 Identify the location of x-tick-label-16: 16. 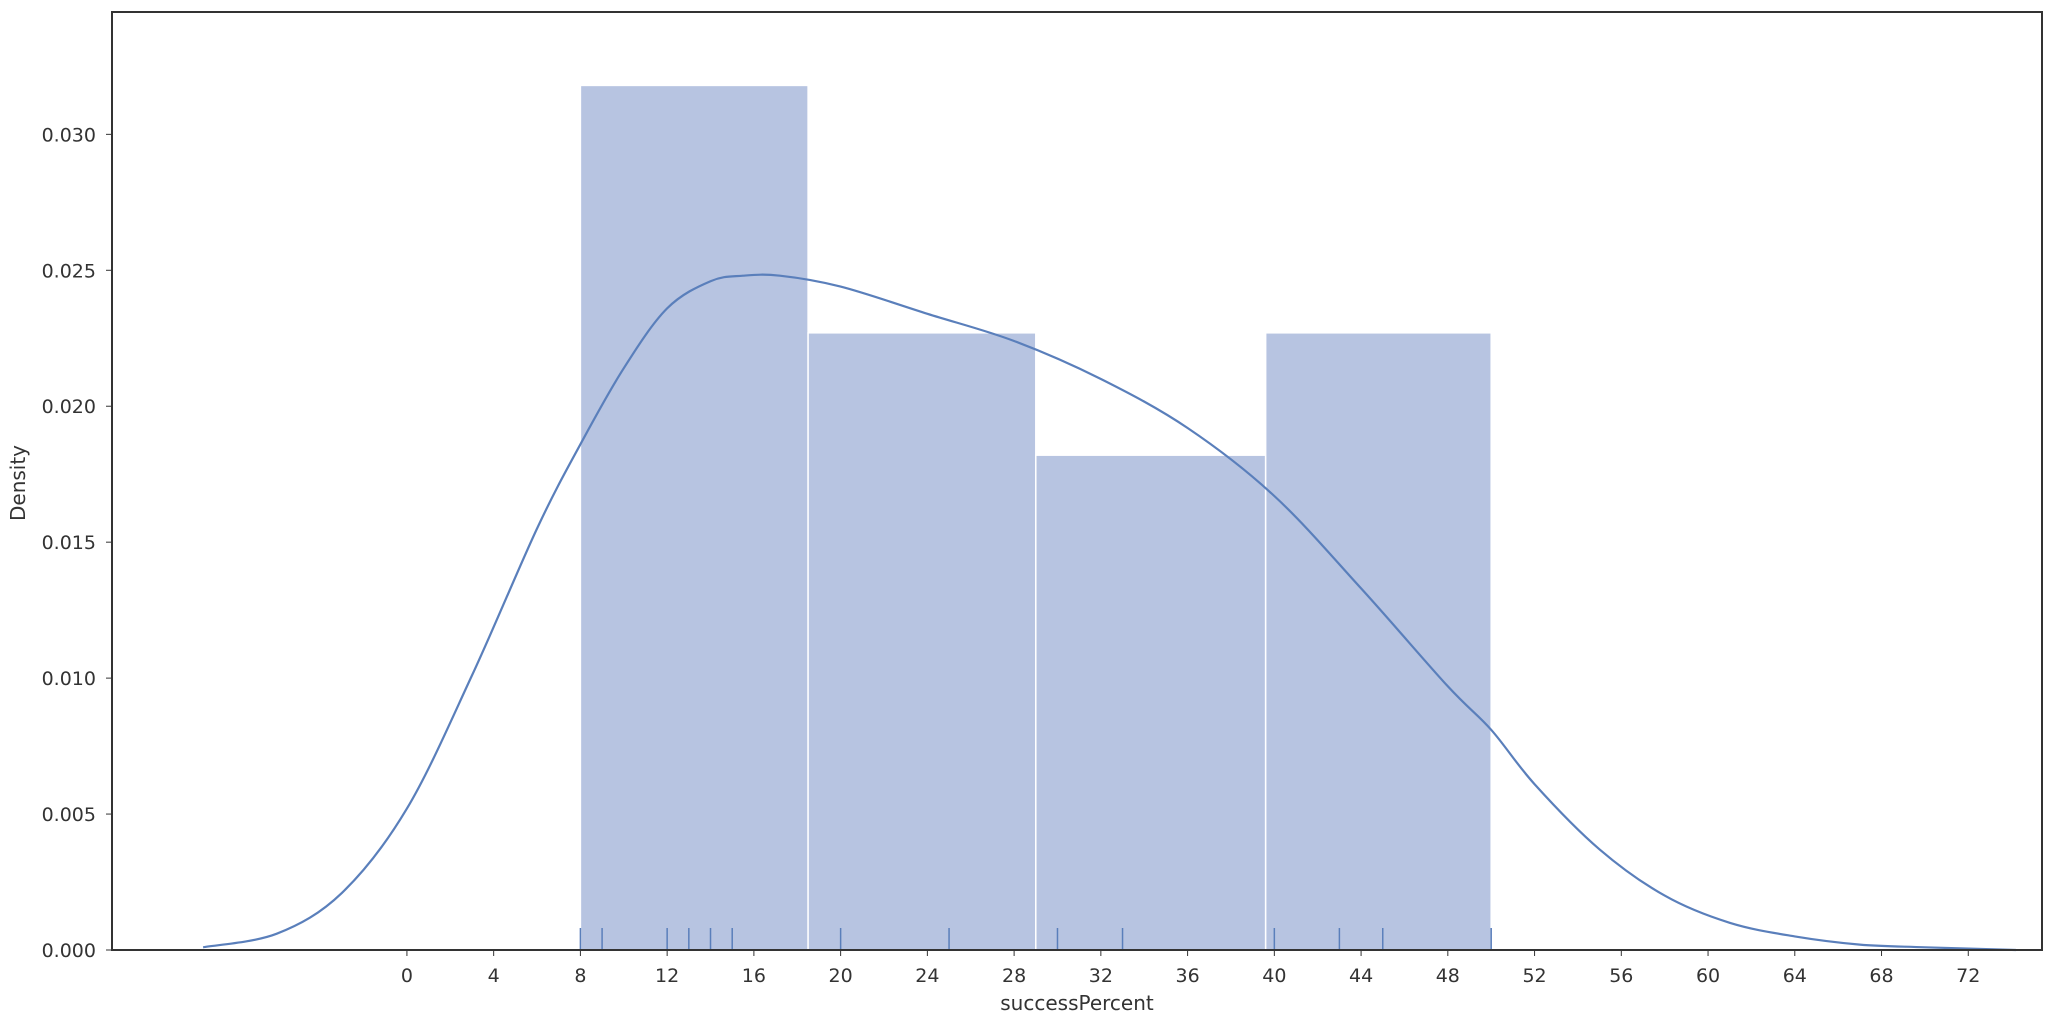
(754, 976).